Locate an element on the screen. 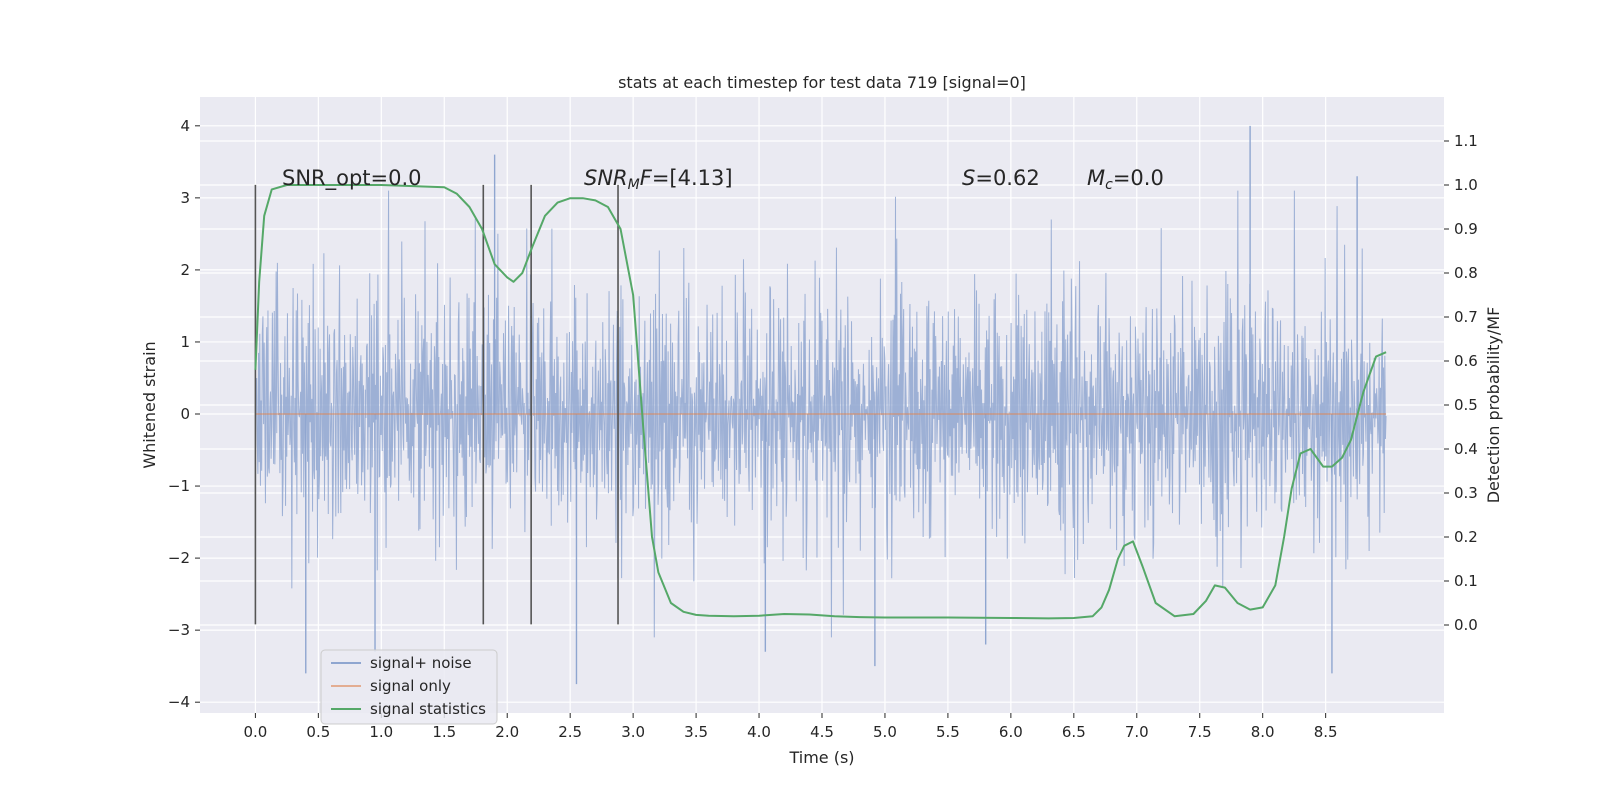 The image size is (1600, 800). right-tick-label: 0.6 is located at coordinates (1466, 361).